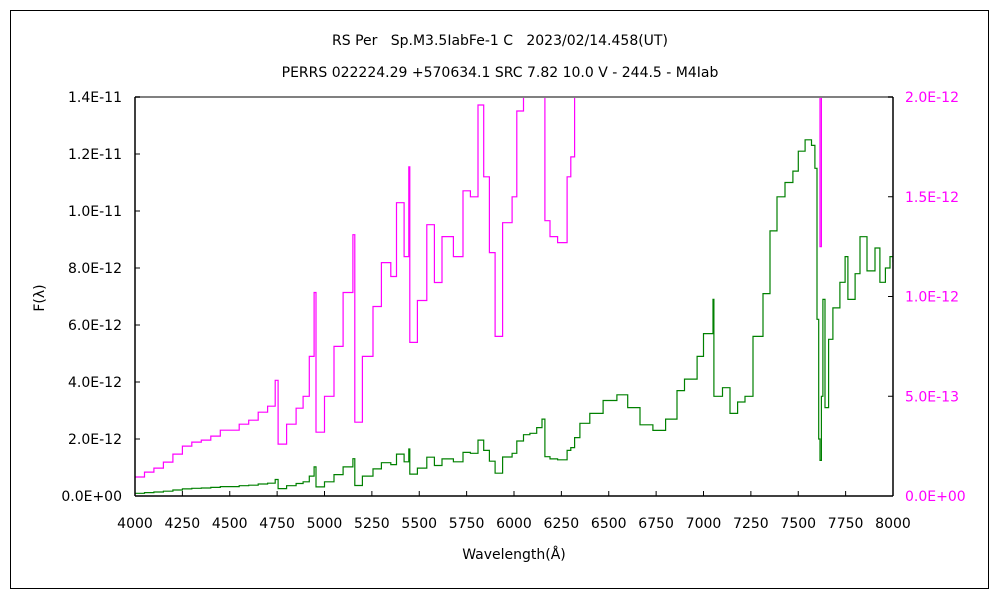  I want to click on x-tick-label: 6500, so click(609, 524).